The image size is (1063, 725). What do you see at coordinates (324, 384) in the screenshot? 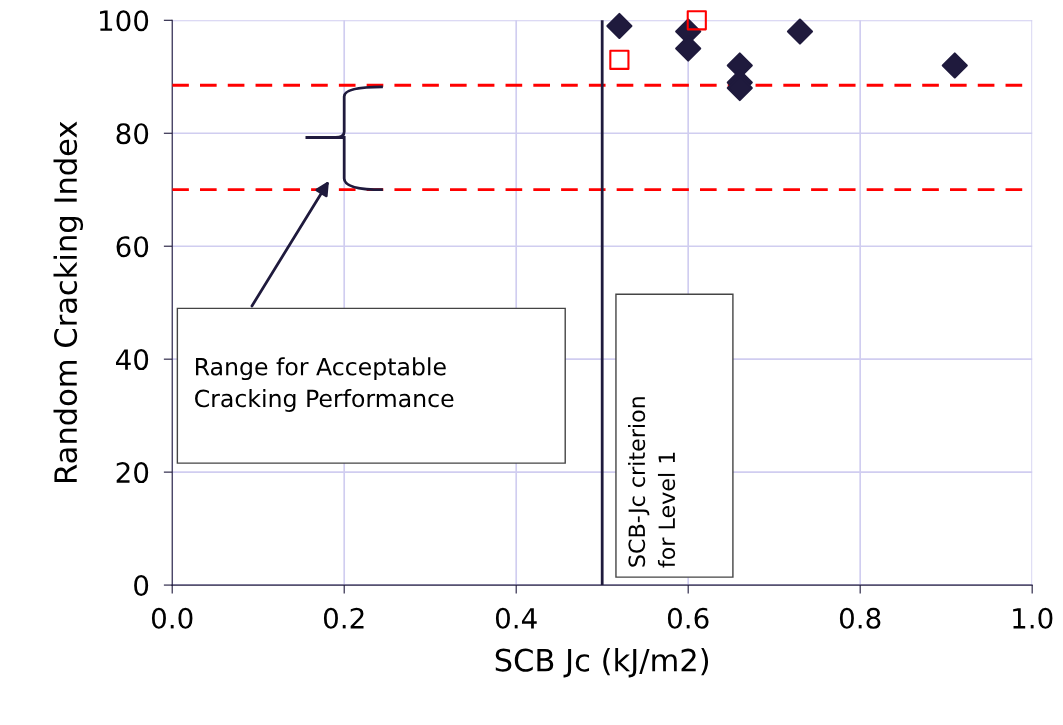
I see `annotation: Range for Acceptable Cracking Performance` at bounding box center [324, 384].